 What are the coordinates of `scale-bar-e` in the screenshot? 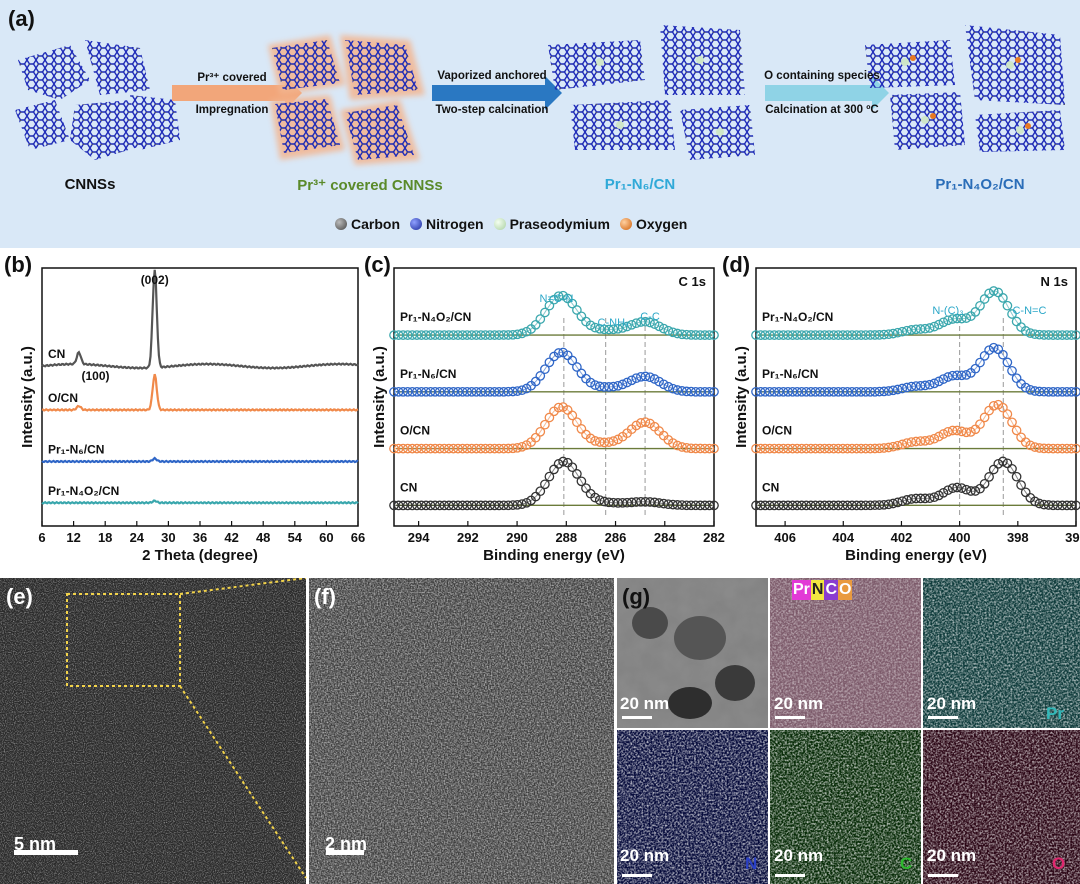 It's located at (46, 852).